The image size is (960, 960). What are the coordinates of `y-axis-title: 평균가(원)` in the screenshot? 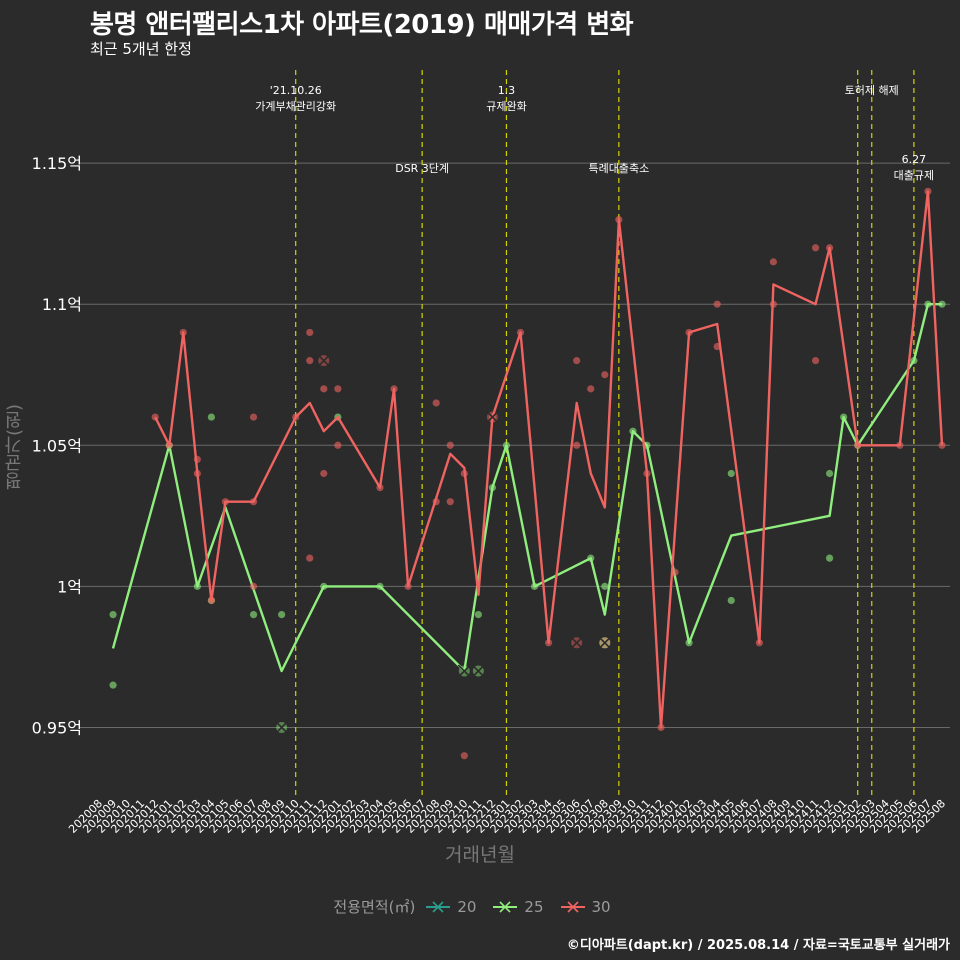 It's located at (14, 446).